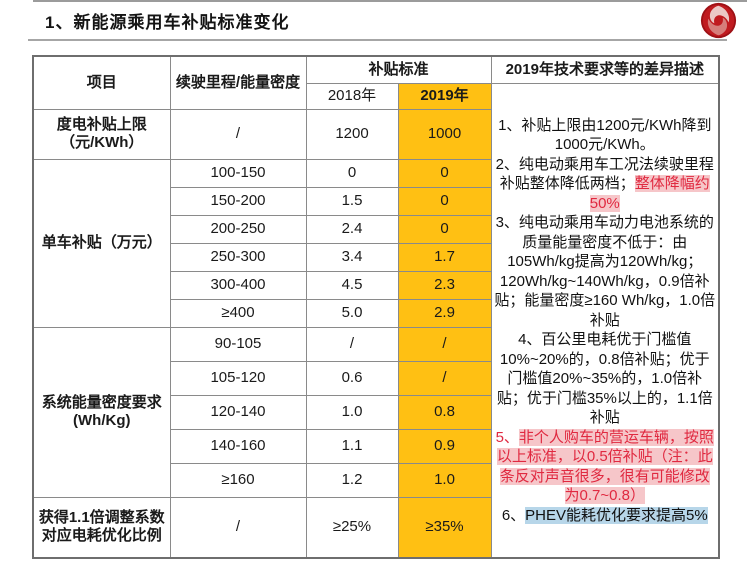 This screenshot has height=575, width=747. Describe the element at coordinates (238, 412) in the screenshot. I see `cell-range: 120-140` at that location.